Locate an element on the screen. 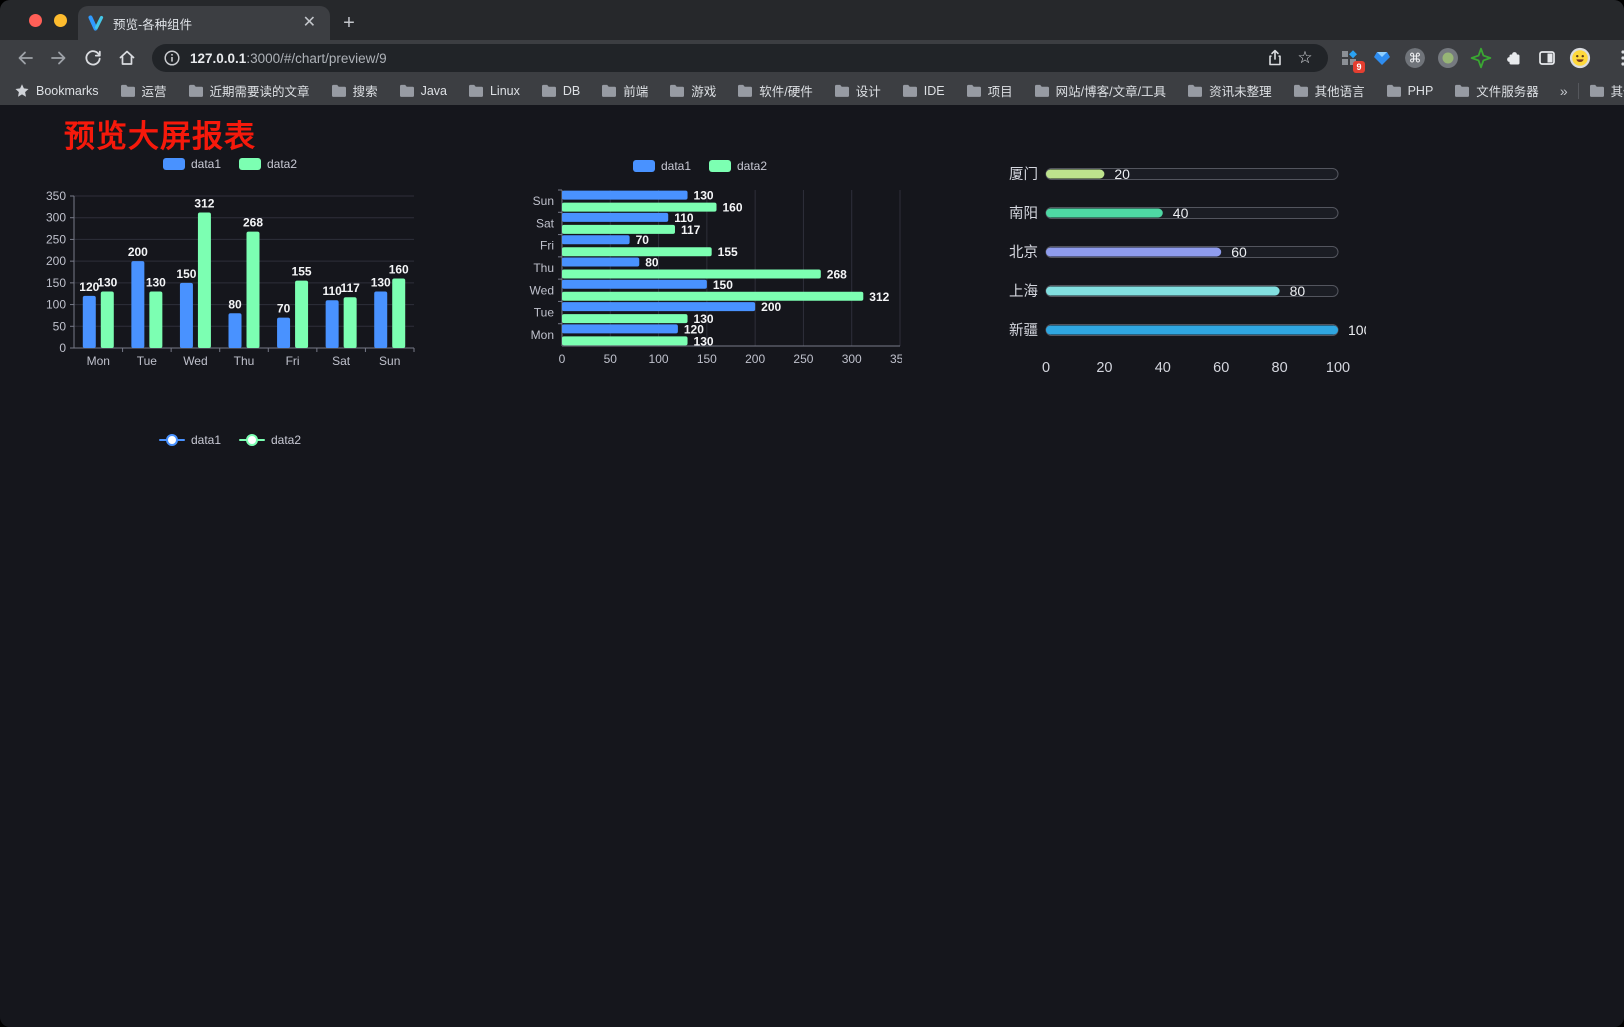 This screenshot has height=1027, width=1624. svg-text: 厦门 is located at coordinates (1023, 174).